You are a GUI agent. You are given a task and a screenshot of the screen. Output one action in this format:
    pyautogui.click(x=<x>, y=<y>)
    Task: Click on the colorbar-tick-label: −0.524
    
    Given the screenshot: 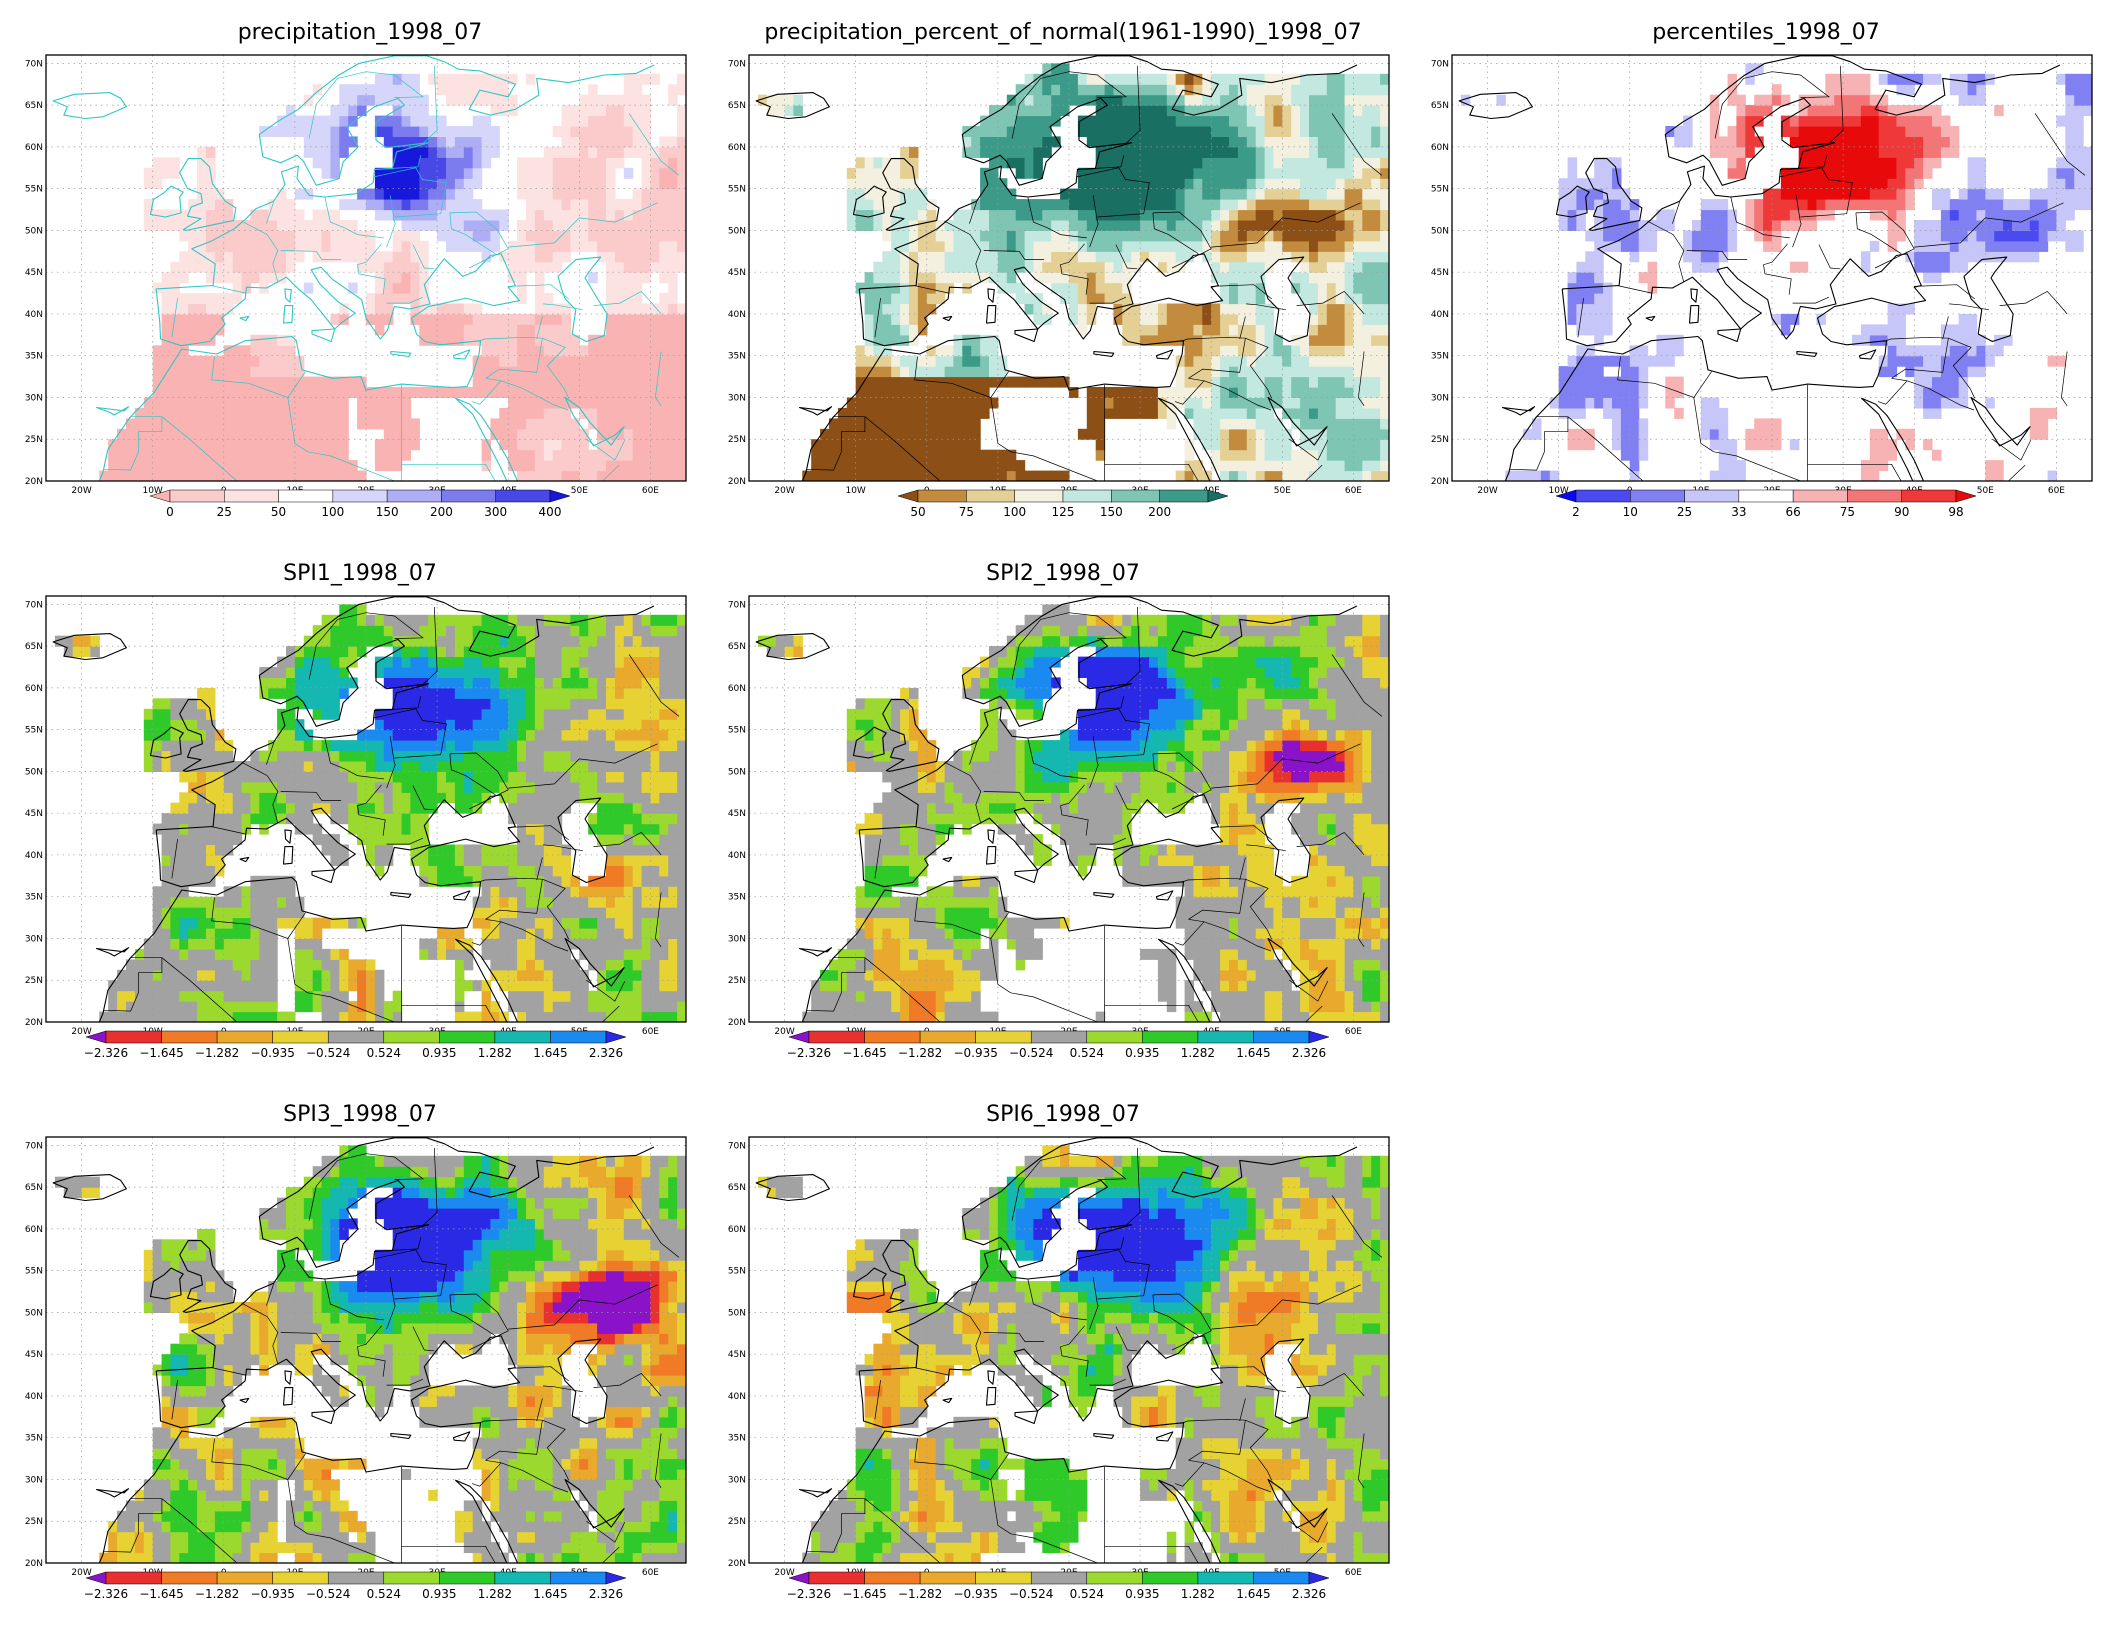 What is the action you would take?
    pyautogui.click(x=1031, y=1053)
    